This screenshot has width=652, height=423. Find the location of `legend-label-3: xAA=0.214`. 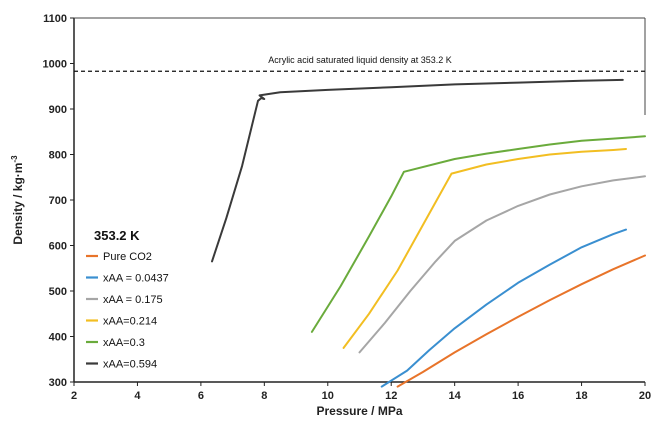

legend-label-3: xAA=0.214 is located at coordinates (130, 322).